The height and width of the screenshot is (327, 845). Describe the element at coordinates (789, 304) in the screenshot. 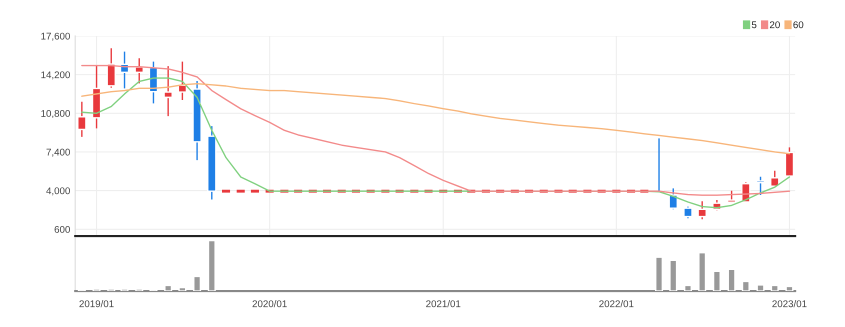

I see `x-tick-label: 2023/01` at that location.